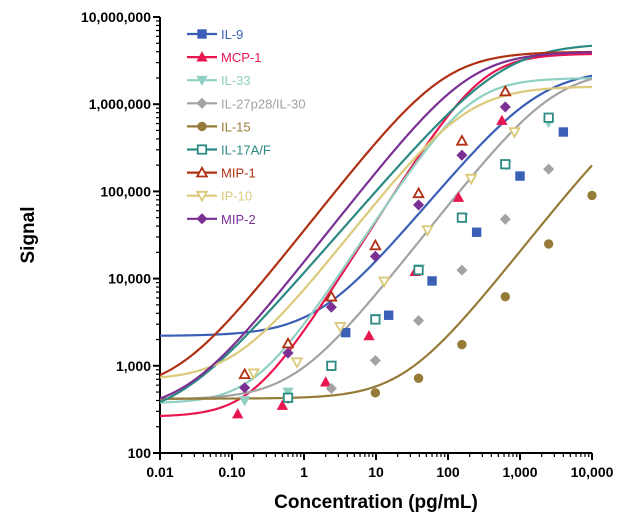 The image size is (627, 523). Describe the element at coordinates (236, 196) in the screenshot. I see `legend-label: IP-10` at that location.